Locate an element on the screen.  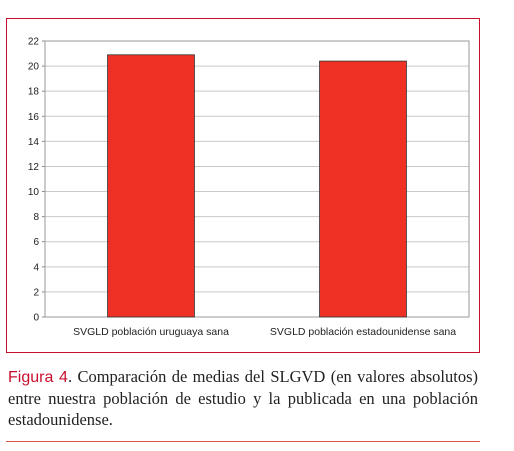
x-category-label-1: SVGLD población uruguaya sana is located at coordinates (151, 332).